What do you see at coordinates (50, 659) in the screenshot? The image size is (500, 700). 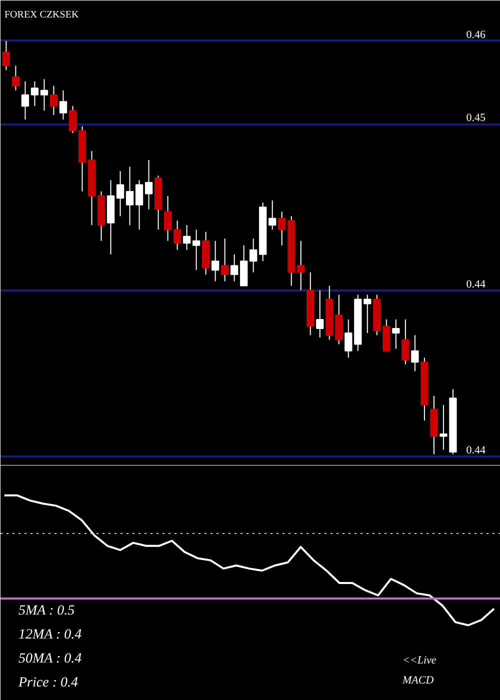 I see `text: 50MA : 0.4` at bounding box center [50, 659].